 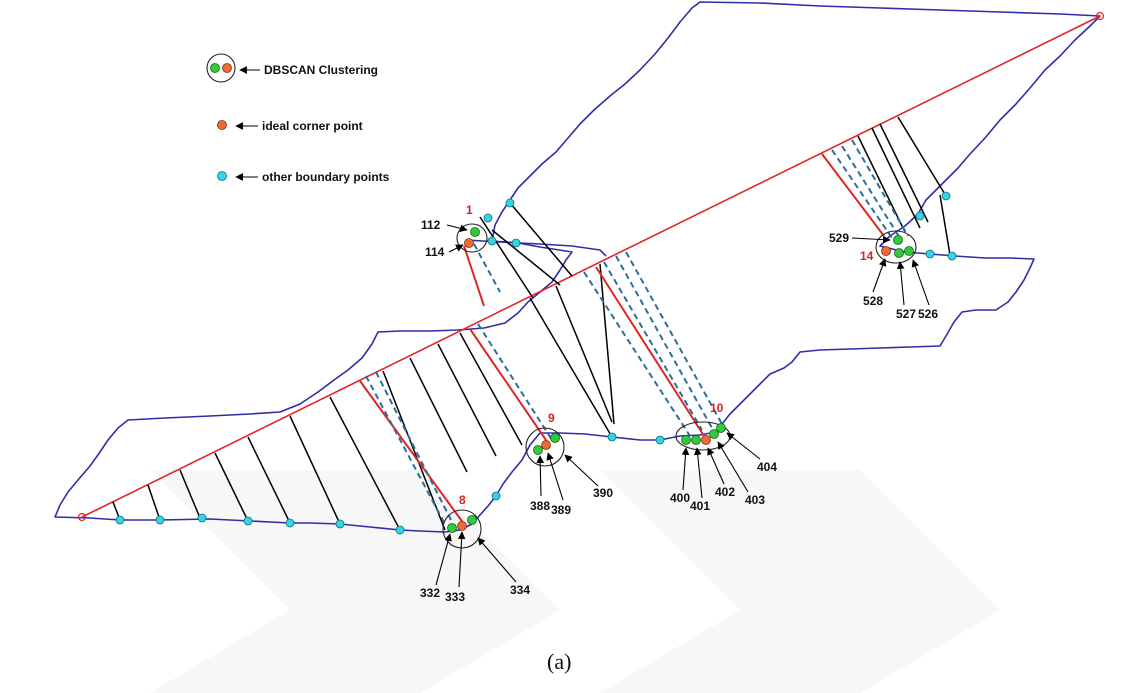 I want to click on point-label-400: 400, so click(x=680, y=498).